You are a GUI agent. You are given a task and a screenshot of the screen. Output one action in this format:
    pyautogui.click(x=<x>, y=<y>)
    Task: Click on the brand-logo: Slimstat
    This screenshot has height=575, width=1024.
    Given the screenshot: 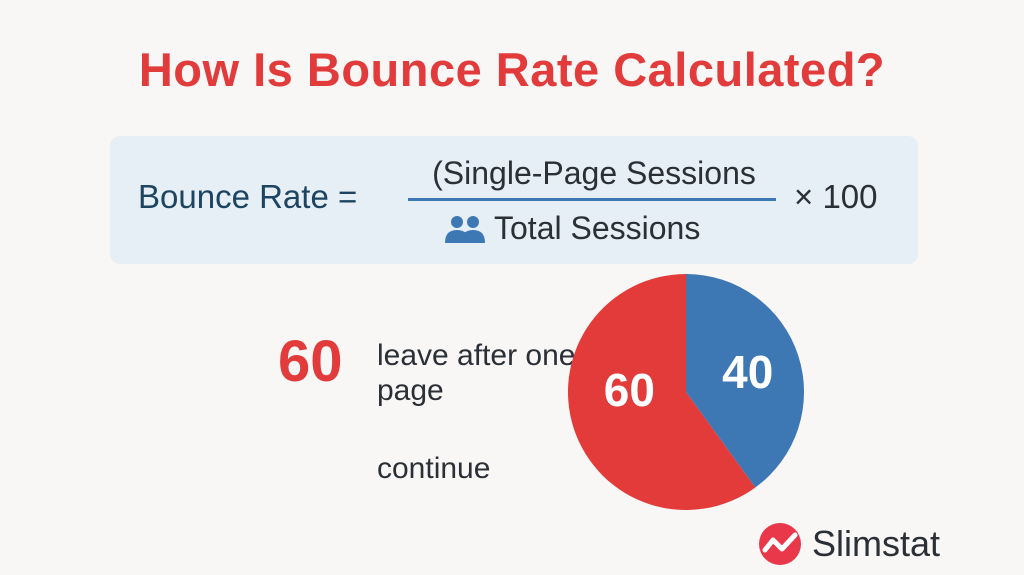 What is the action you would take?
    pyautogui.click(x=849, y=544)
    